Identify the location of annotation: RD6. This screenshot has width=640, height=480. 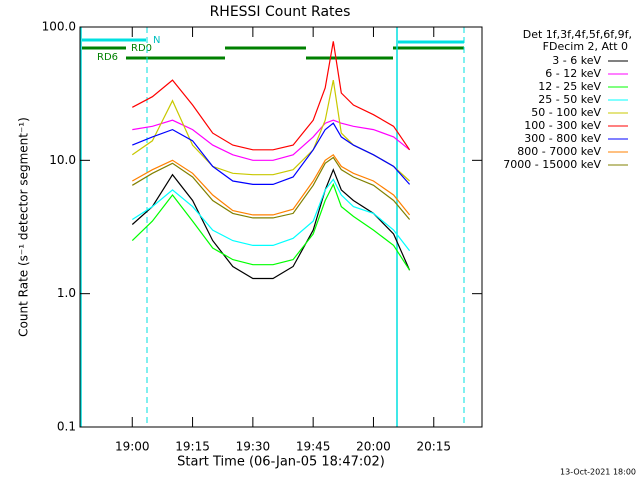
(107, 57).